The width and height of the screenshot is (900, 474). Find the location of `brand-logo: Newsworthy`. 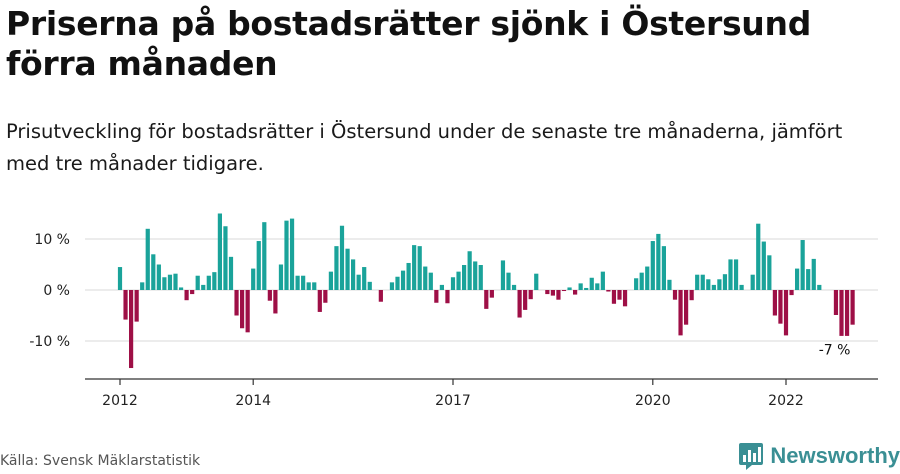

brand-logo: Newsworthy is located at coordinates (819, 456).